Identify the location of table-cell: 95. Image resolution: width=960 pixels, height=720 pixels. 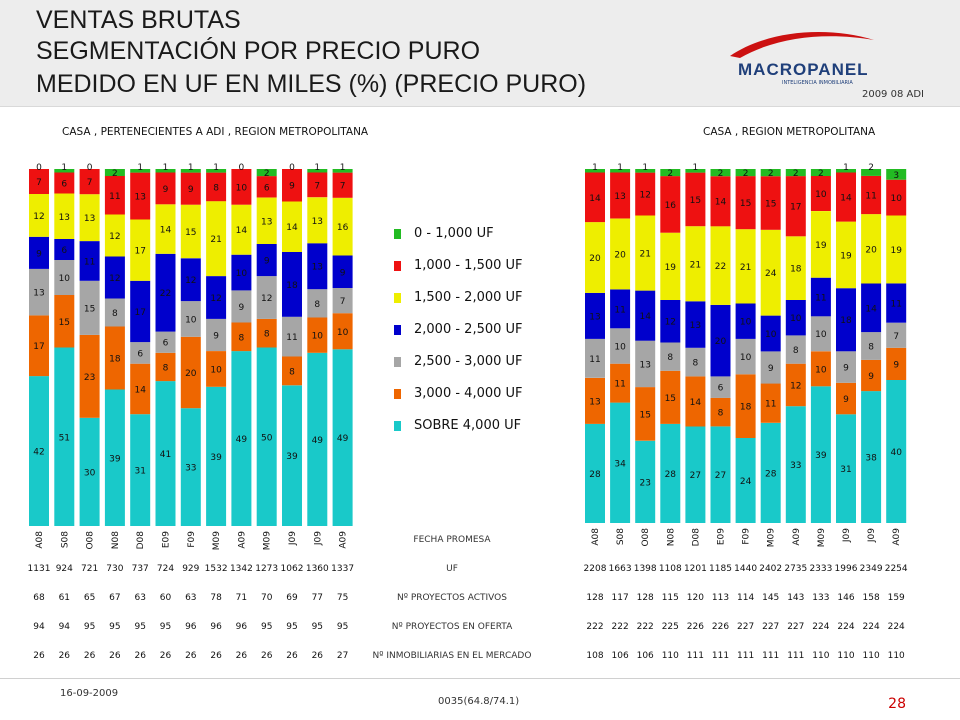
(139, 627).